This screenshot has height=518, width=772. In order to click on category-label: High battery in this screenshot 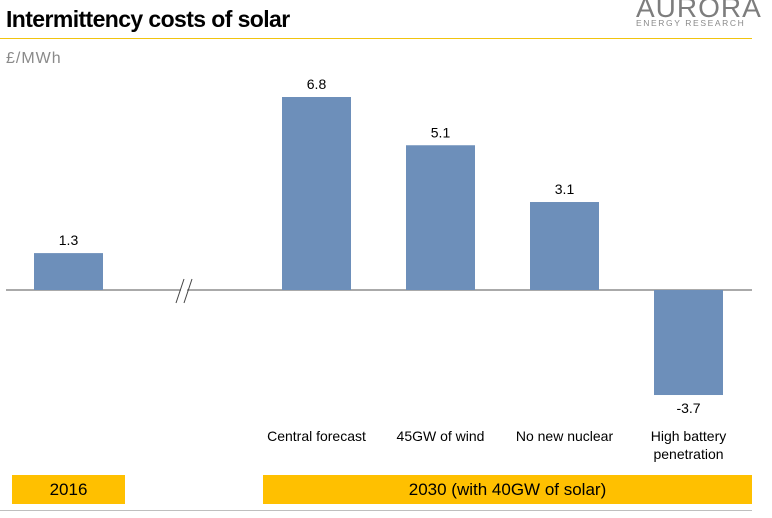, I will do `click(688, 436)`.